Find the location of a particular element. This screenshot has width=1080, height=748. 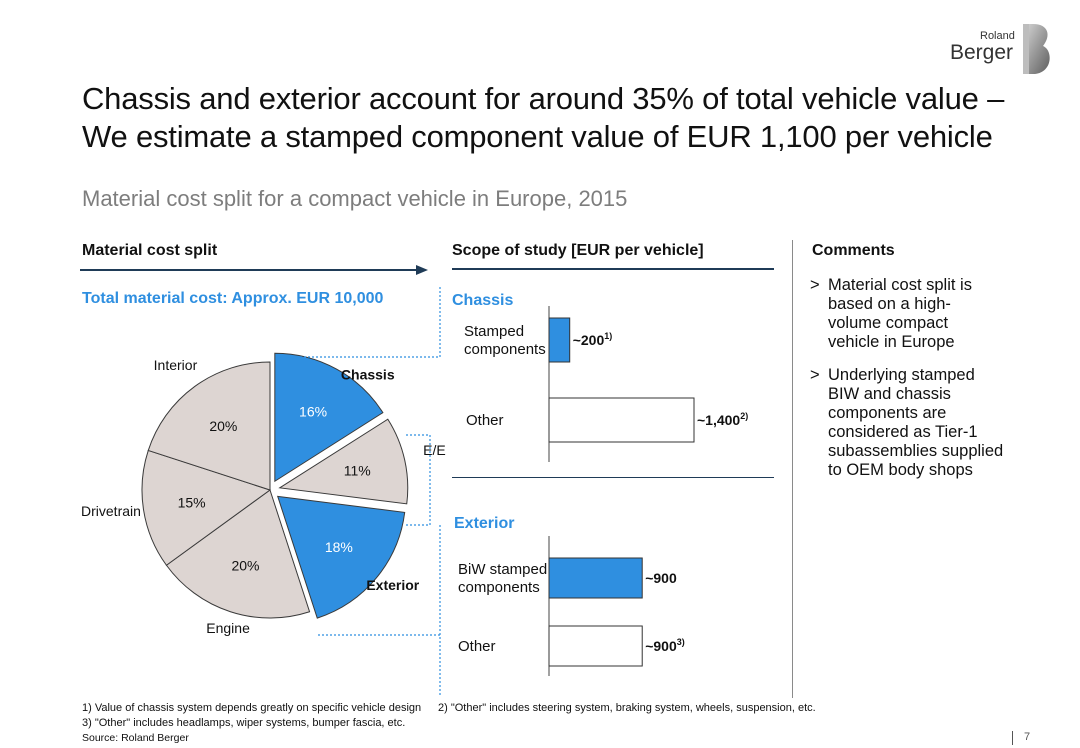

pie-category-label: E/E is located at coordinates (434, 450).